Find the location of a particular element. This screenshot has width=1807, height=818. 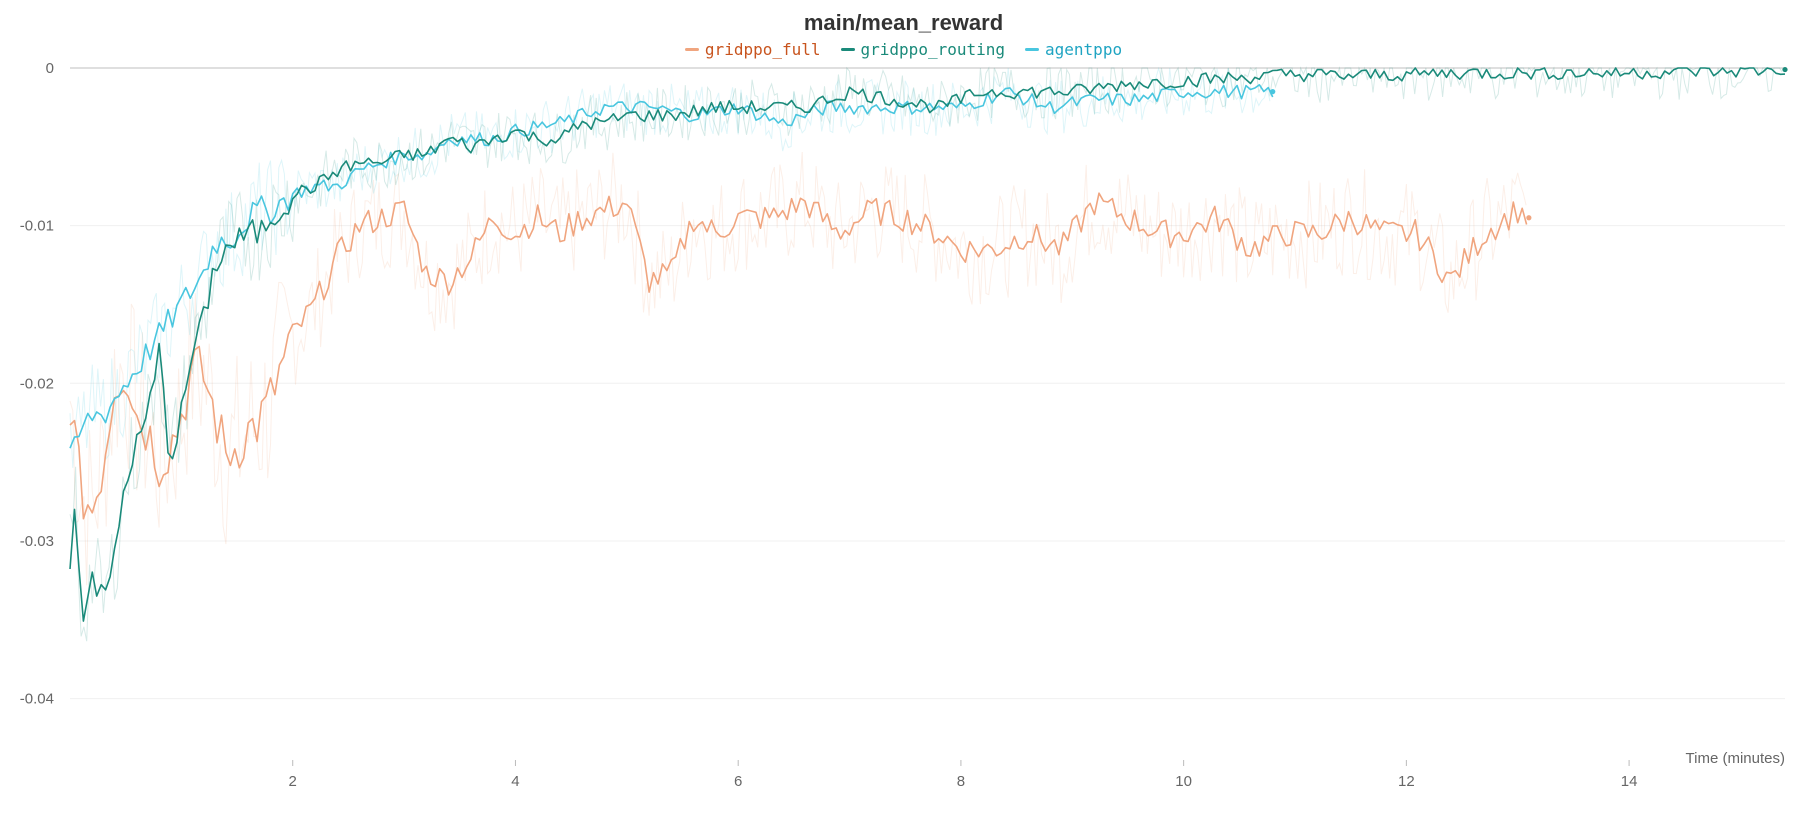

y-tick-label: -0.04 is located at coordinates (37, 699).